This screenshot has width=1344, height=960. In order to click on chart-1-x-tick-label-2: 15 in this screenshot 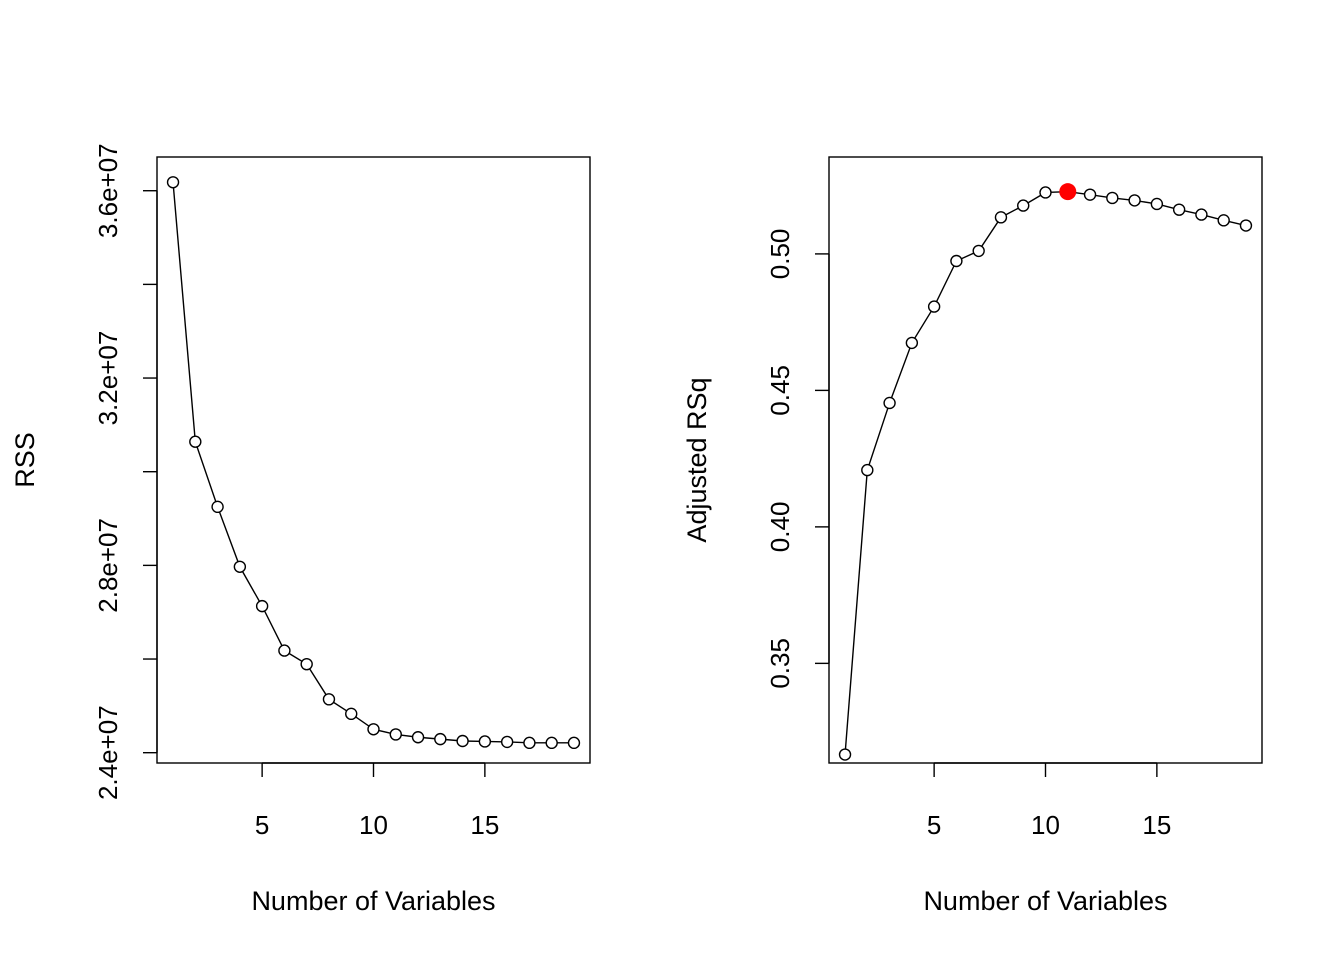, I will do `click(1156, 825)`.